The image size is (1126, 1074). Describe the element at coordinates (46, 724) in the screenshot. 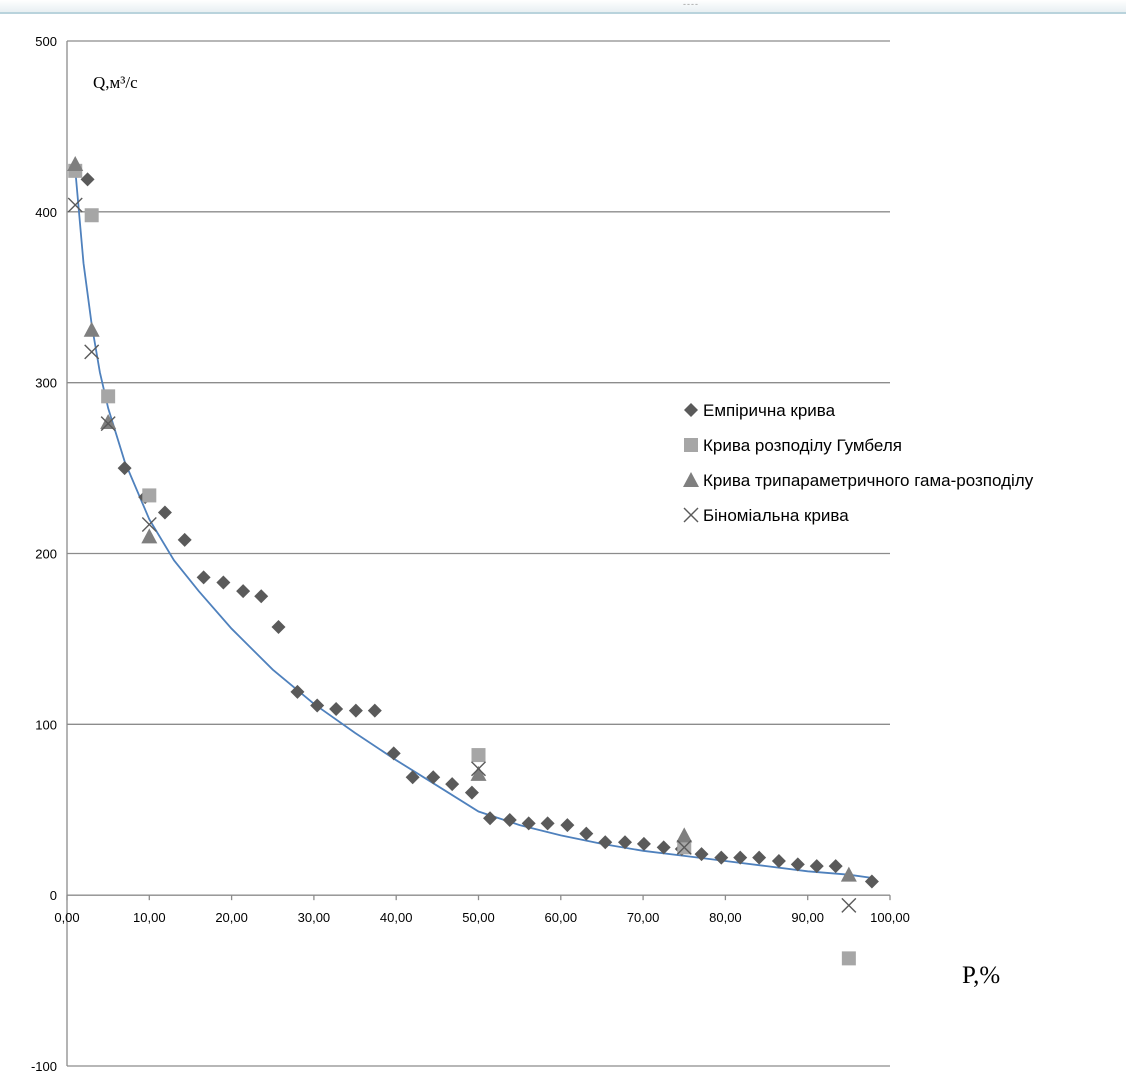

I see `y-tick-label: 100` at that location.